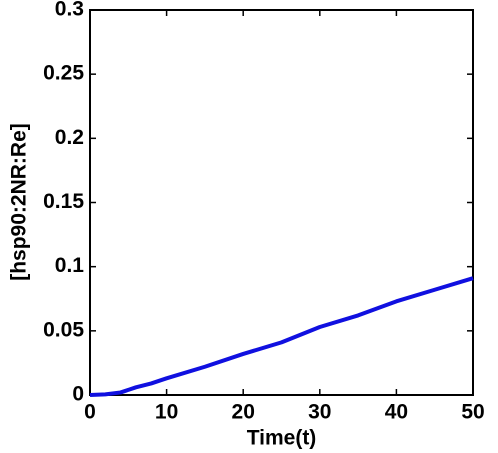 The width and height of the screenshot is (498, 453). What do you see at coordinates (63, 329) in the screenshot?
I see `y-tick-label: 0.05` at bounding box center [63, 329].